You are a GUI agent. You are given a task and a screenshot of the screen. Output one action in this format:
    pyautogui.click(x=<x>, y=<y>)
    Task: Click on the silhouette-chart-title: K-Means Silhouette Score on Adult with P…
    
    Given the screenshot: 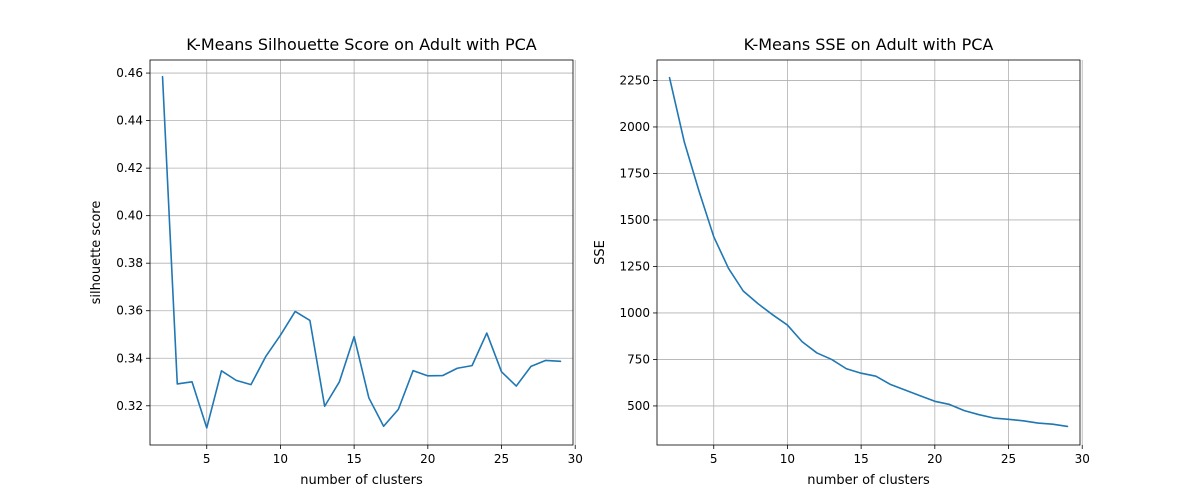 What is the action you would take?
    pyautogui.click(x=361, y=44)
    